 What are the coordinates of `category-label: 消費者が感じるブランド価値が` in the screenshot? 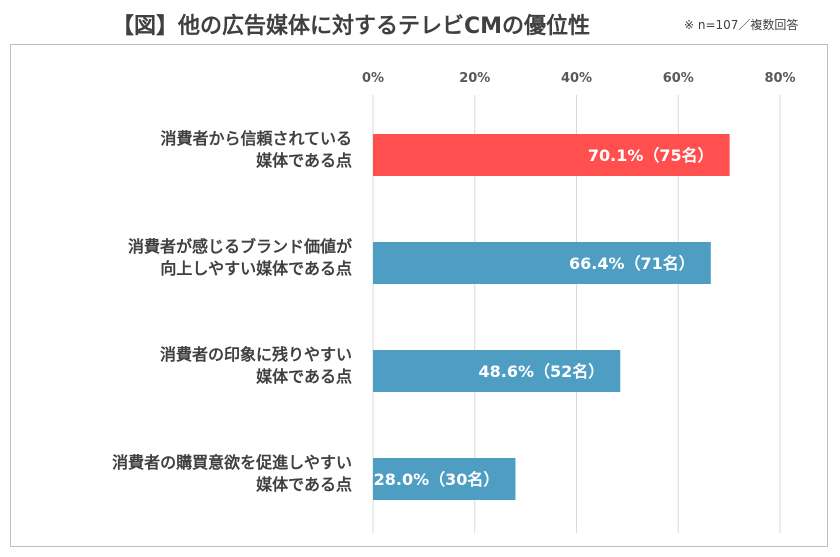 It's located at (240, 246).